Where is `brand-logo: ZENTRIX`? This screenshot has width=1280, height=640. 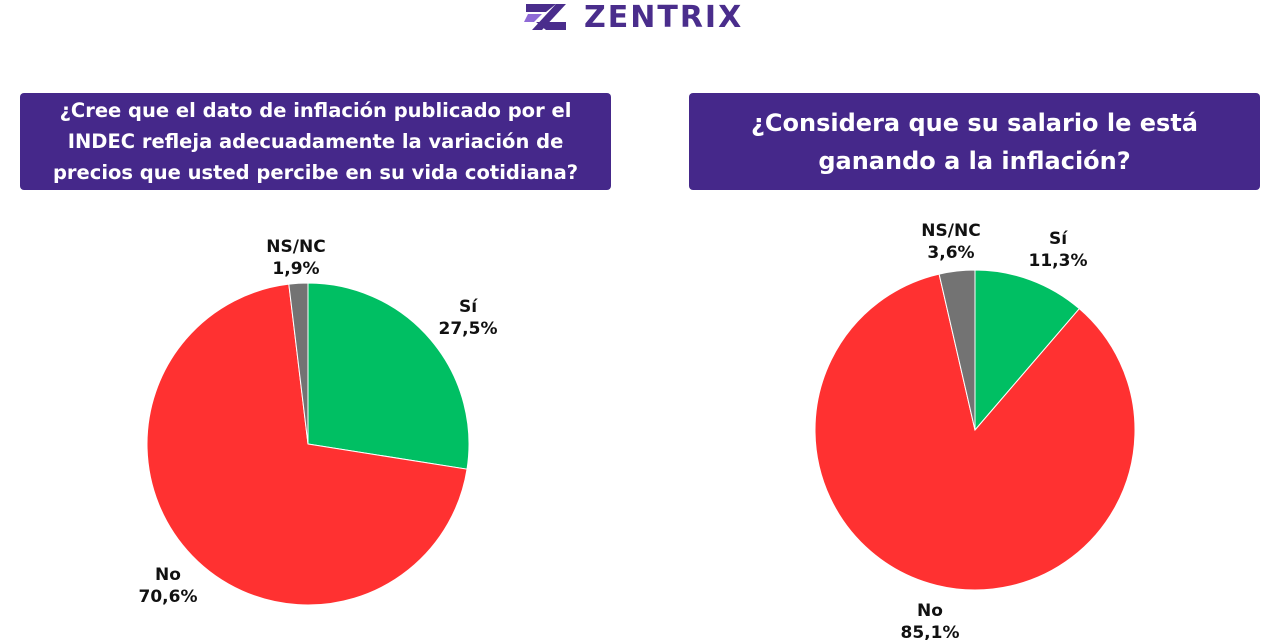 brand-logo: ZENTRIX is located at coordinates (633, 17).